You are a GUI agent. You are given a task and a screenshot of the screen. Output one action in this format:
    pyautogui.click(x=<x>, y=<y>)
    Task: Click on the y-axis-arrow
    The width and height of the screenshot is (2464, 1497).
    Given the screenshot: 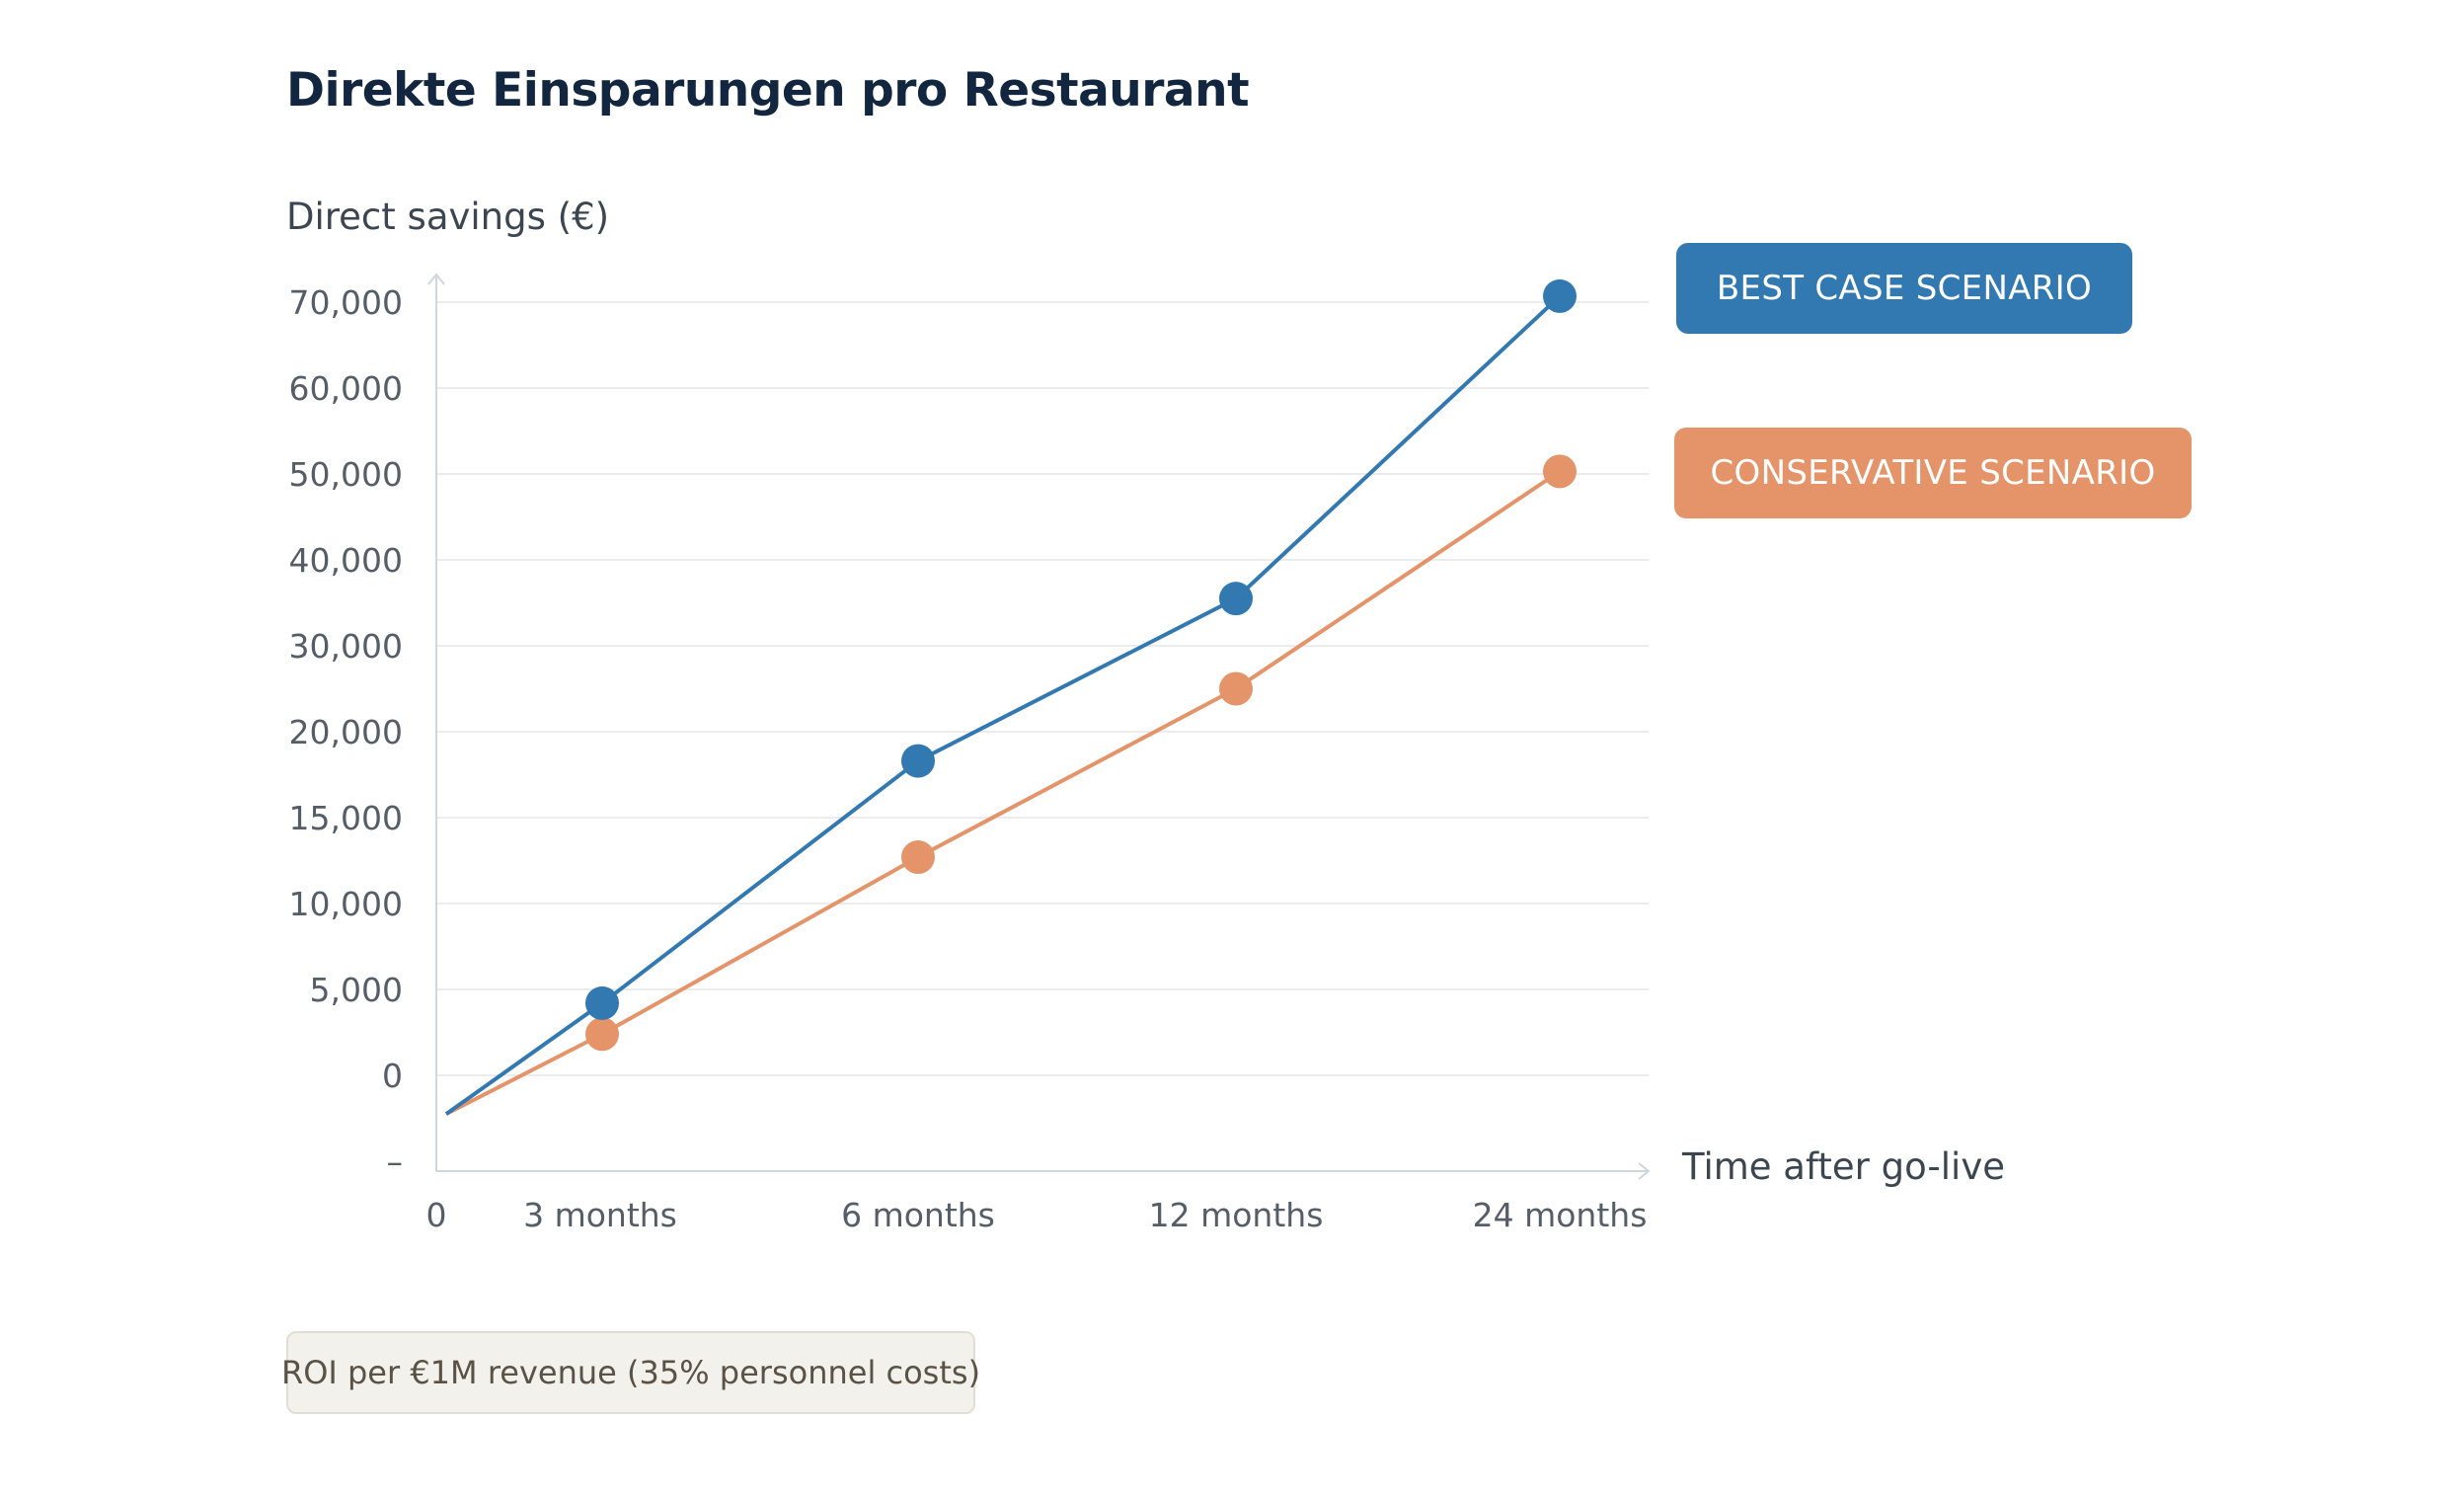 What is the action you would take?
    pyautogui.click(x=436, y=279)
    